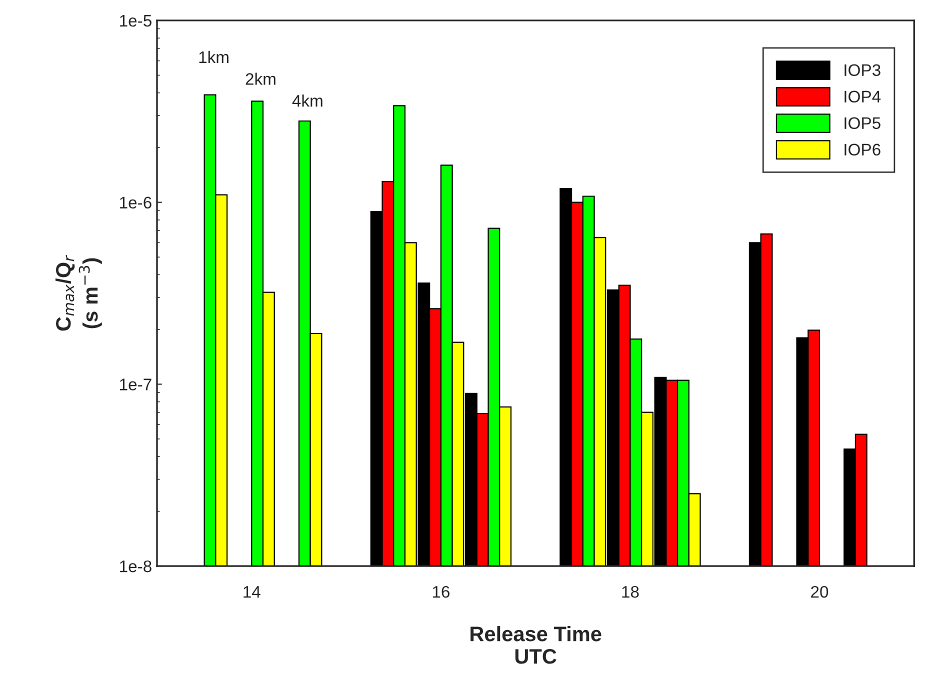  What do you see at coordinates (136, 202) in the screenshot?
I see `y-tick-label: 1e-6` at bounding box center [136, 202].